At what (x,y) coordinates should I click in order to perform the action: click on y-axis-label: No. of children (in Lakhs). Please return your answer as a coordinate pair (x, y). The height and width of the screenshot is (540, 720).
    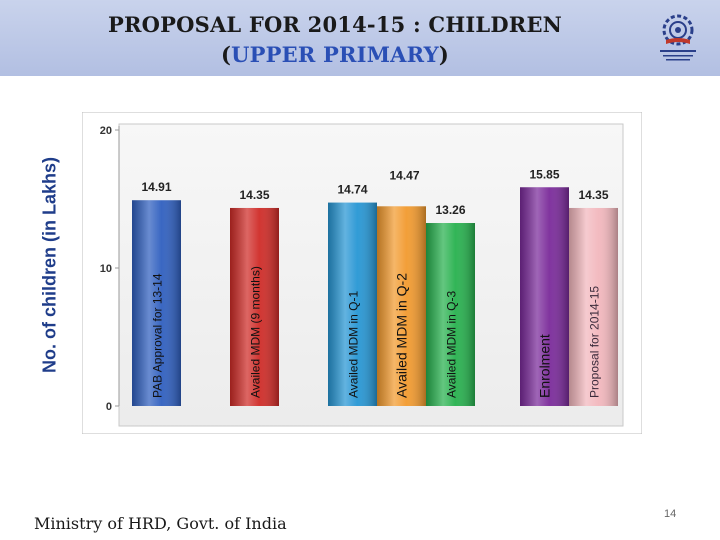
    Looking at the image, I should click on (49, 265).